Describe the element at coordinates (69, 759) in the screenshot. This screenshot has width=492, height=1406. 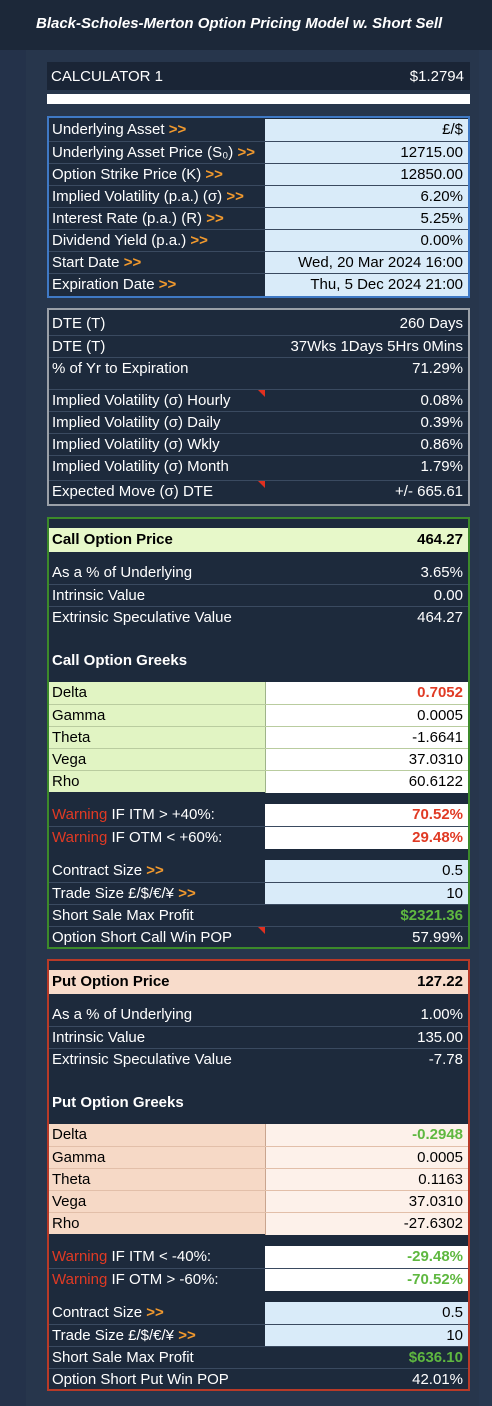
I see `greek-label: Vega` at that location.